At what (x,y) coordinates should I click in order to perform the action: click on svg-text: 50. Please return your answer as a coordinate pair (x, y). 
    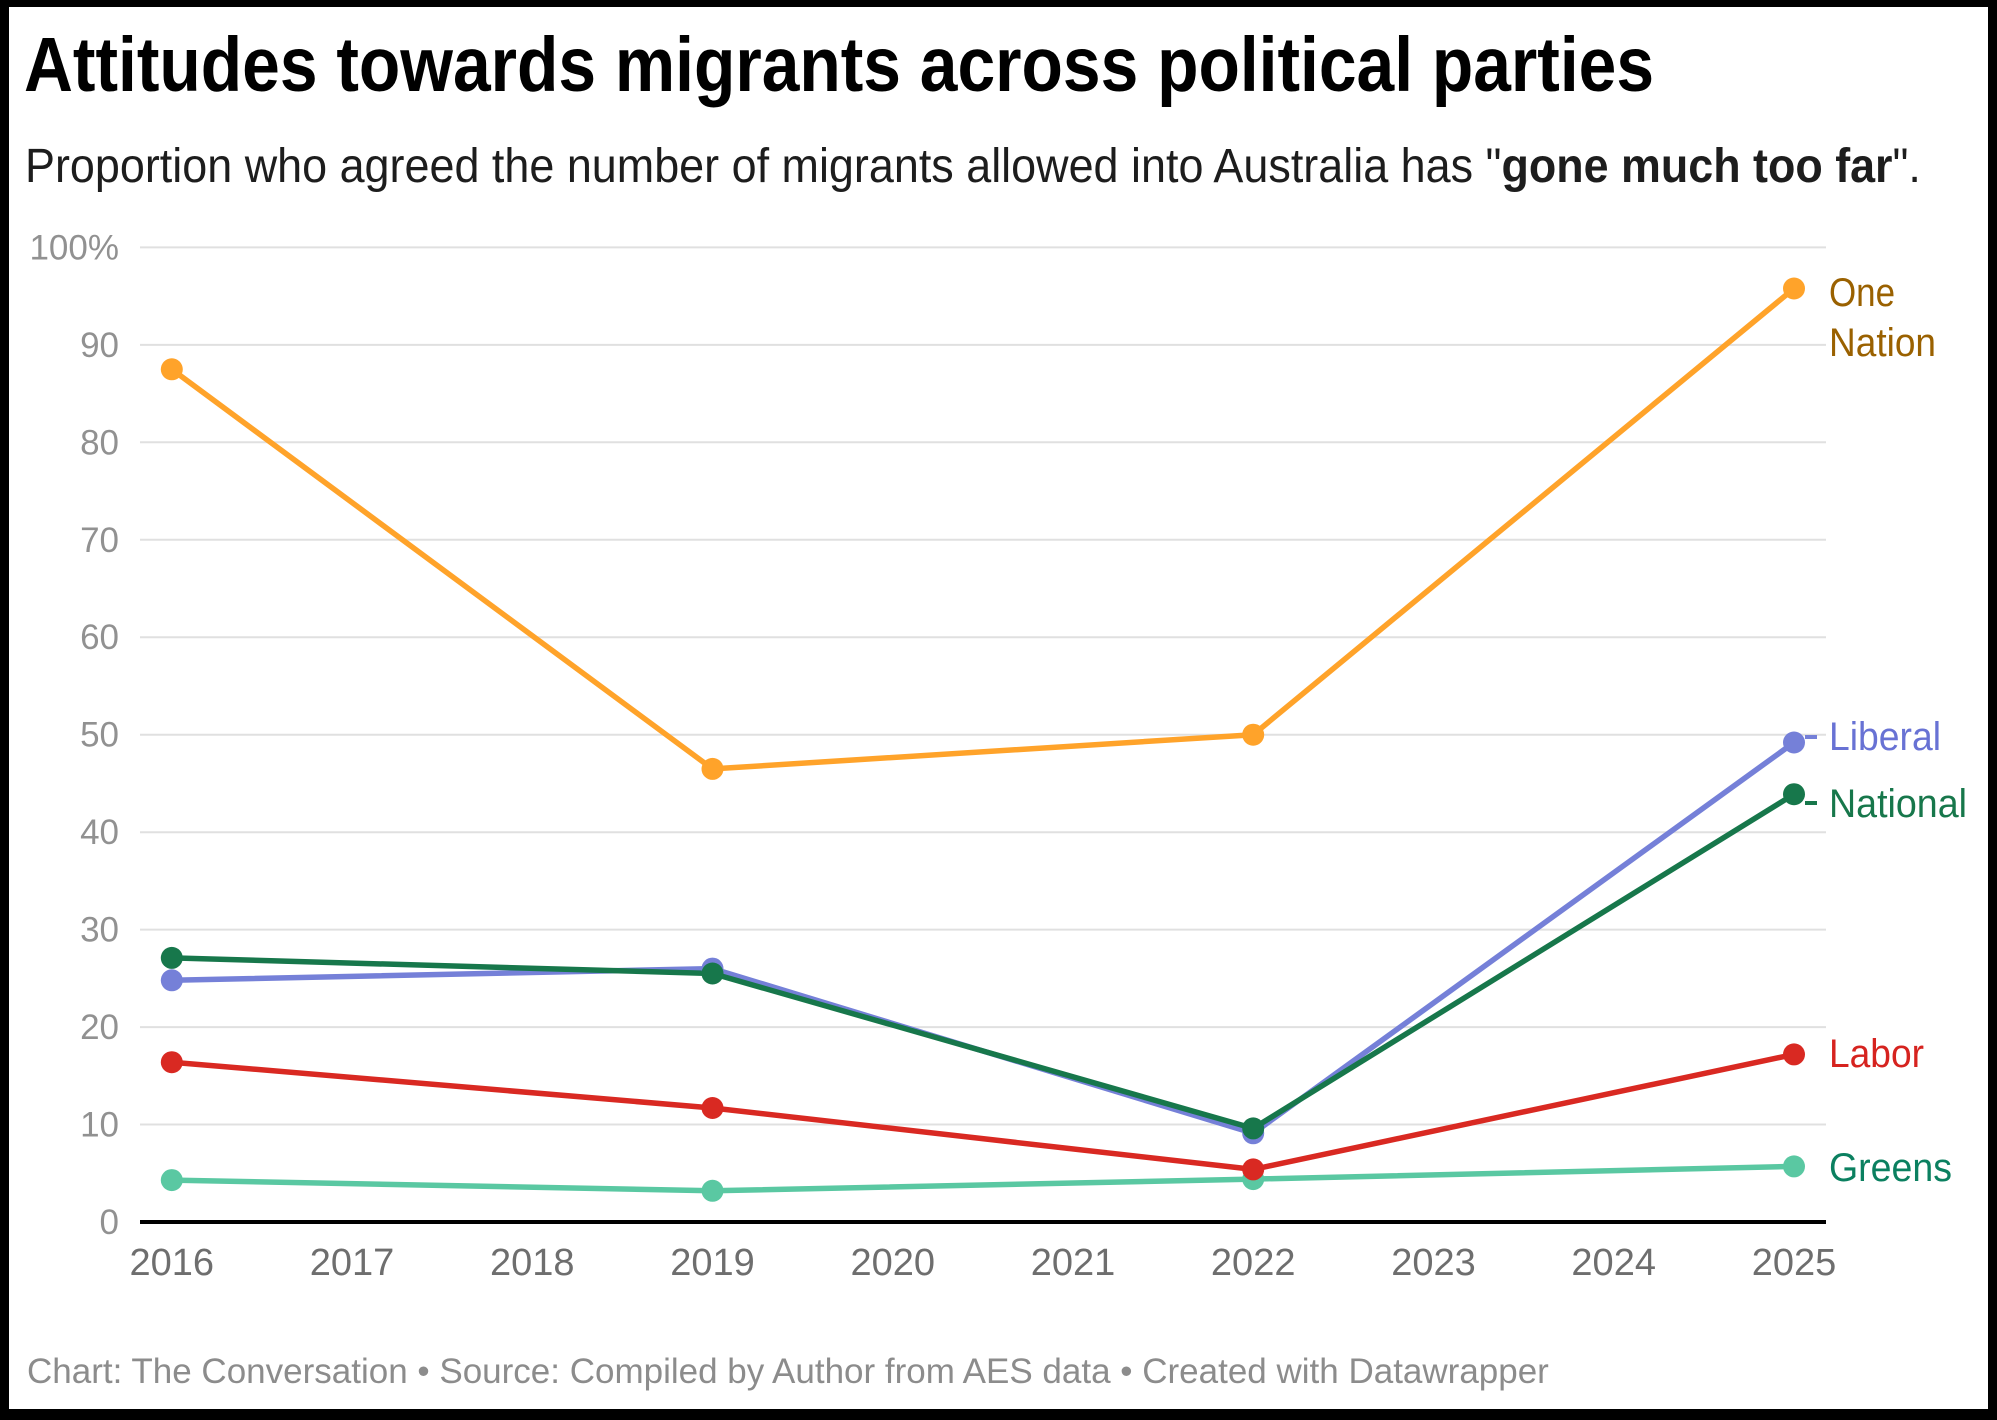
    Looking at the image, I should click on (99, 735).